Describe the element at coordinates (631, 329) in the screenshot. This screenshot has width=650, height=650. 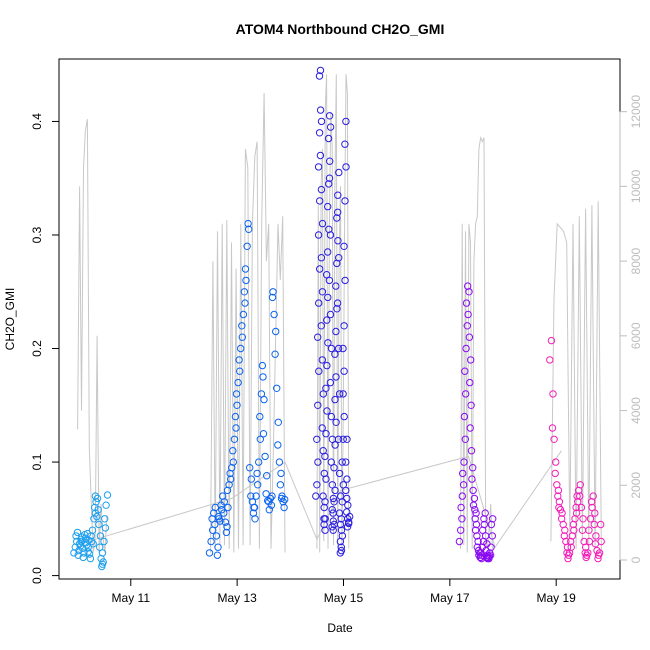
I see `y-axis-right: 0 2000 4000 6000 8000 10000 12000` at that location.